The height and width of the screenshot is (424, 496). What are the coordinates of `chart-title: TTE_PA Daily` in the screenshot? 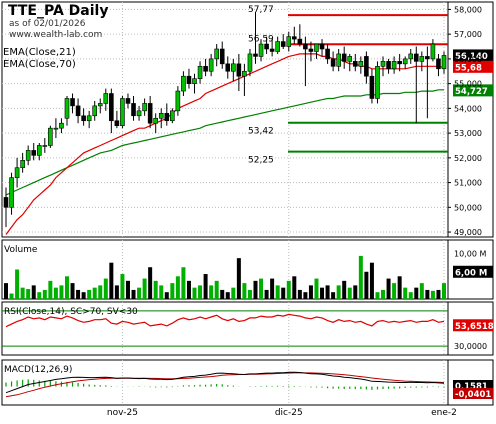 It's located at (58, 11).